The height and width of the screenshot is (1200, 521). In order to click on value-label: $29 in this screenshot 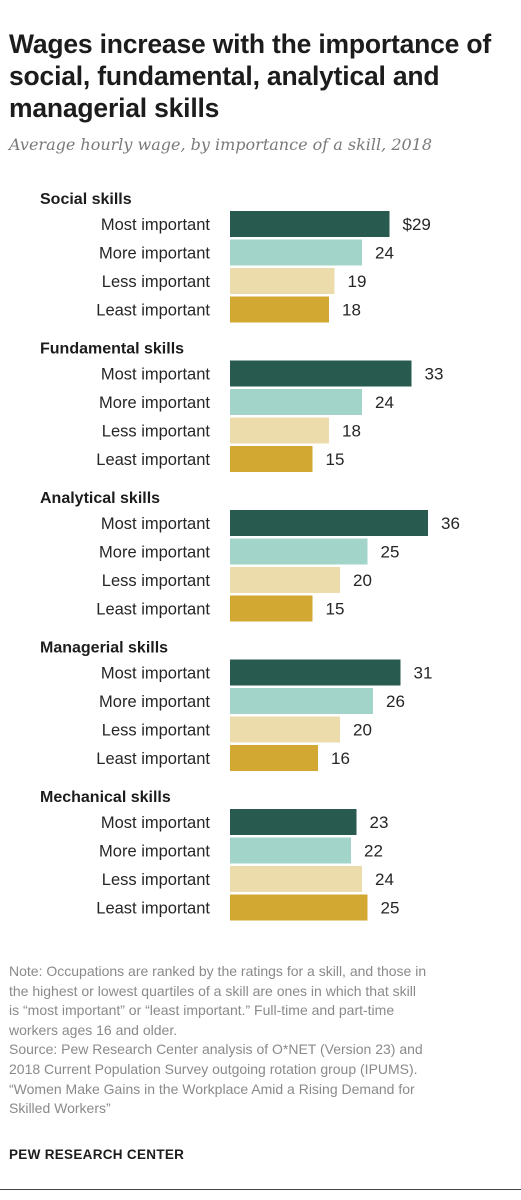, I will do `click(417, 224)`.